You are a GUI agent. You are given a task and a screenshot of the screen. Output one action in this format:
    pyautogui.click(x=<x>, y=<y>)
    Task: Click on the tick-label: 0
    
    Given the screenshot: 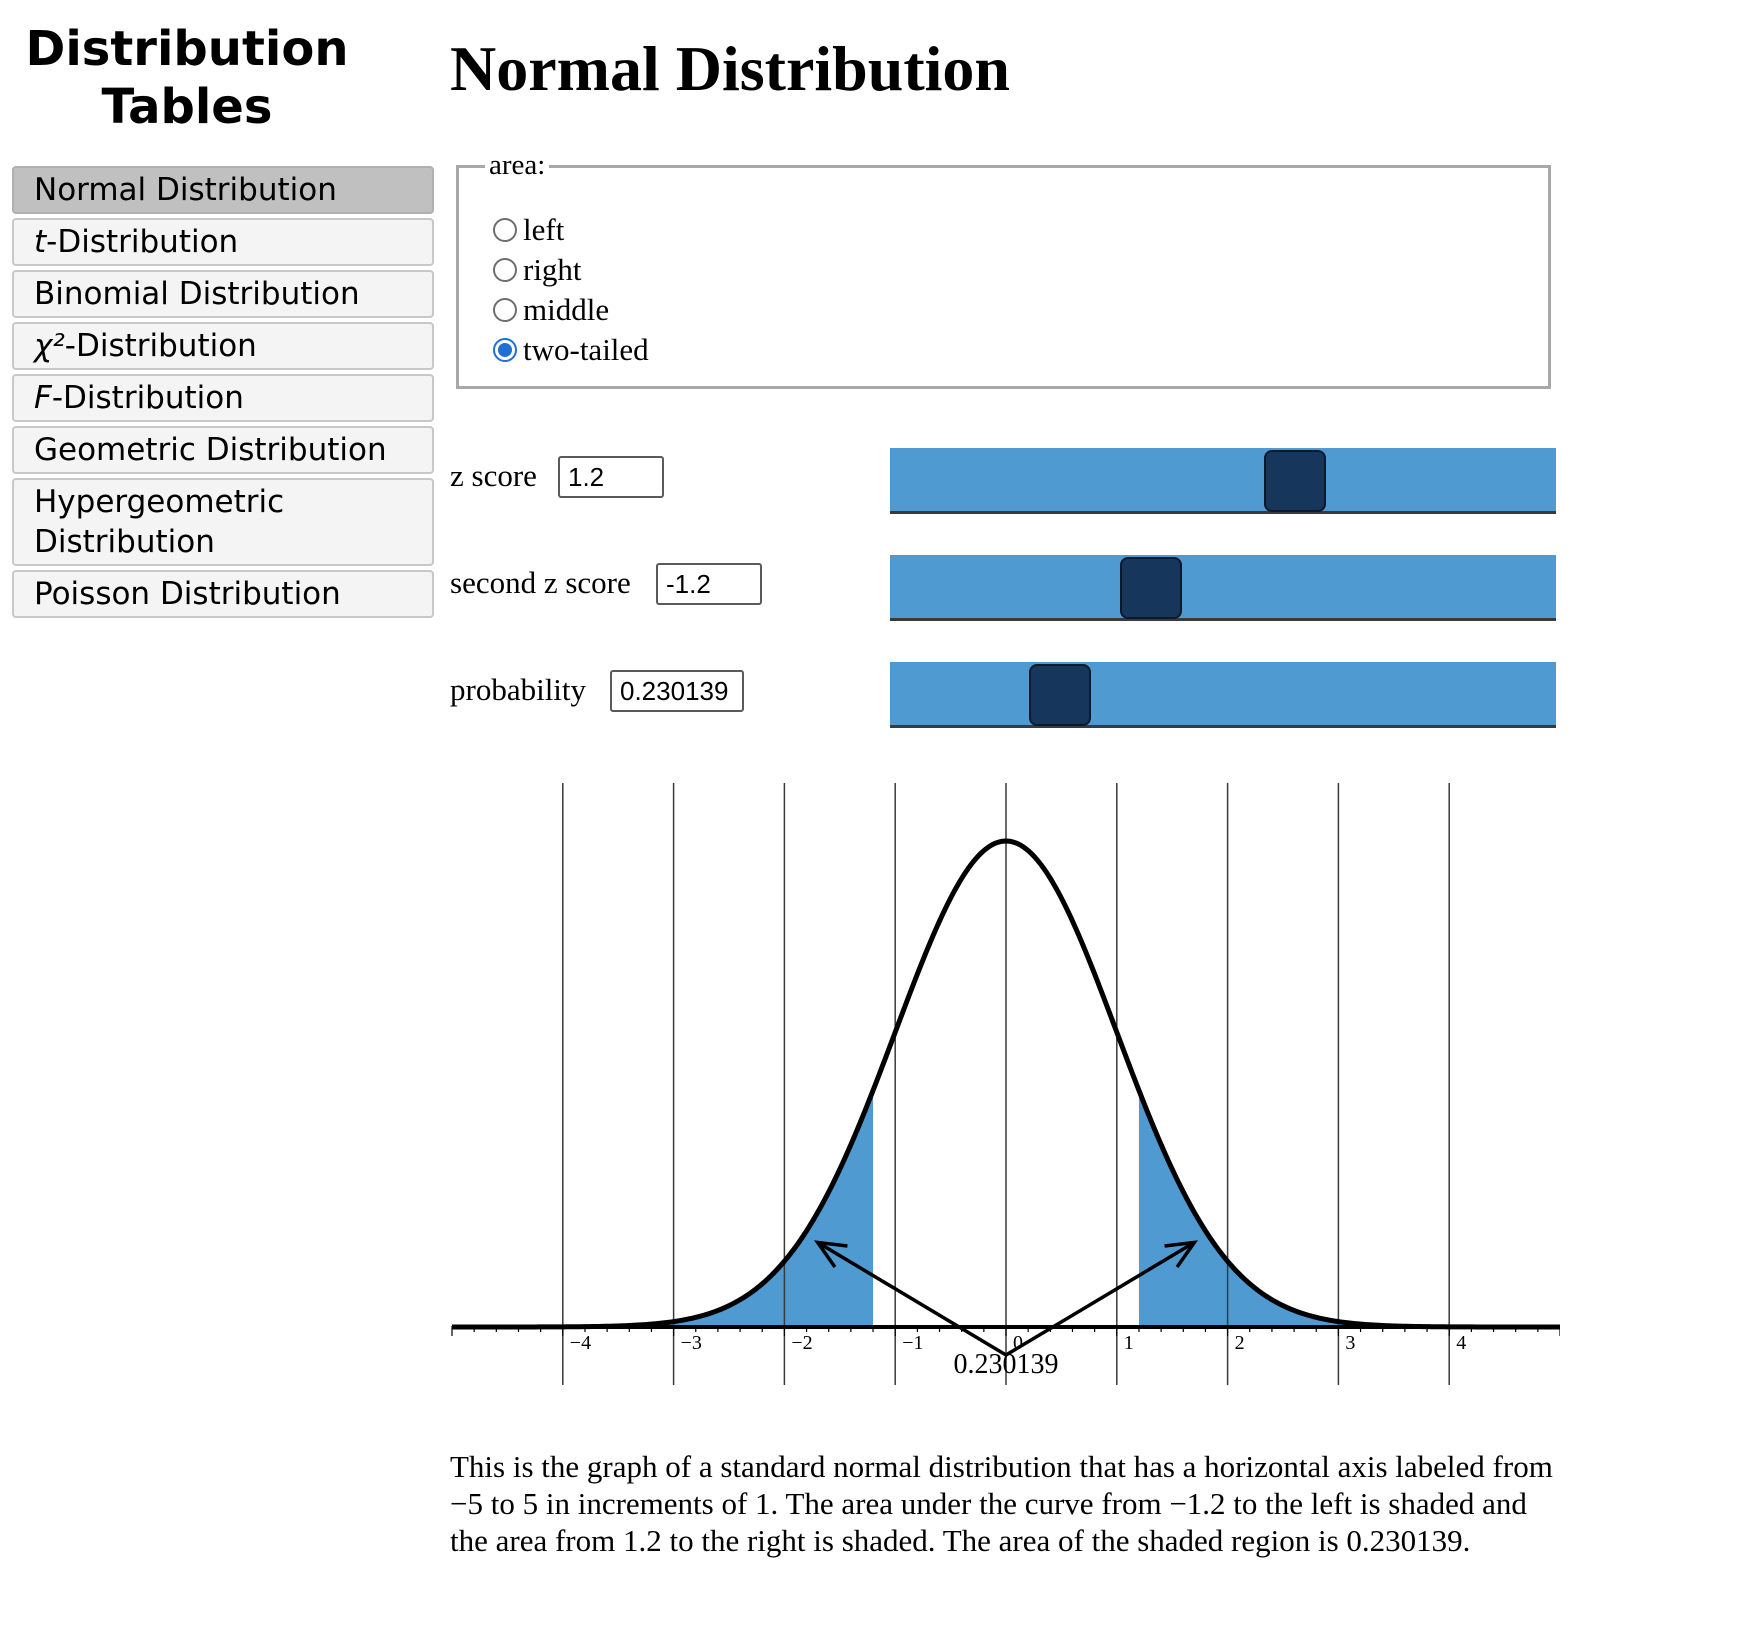 What is the action you would take?
    pyautogui.click(x=1018, y=1343)
    